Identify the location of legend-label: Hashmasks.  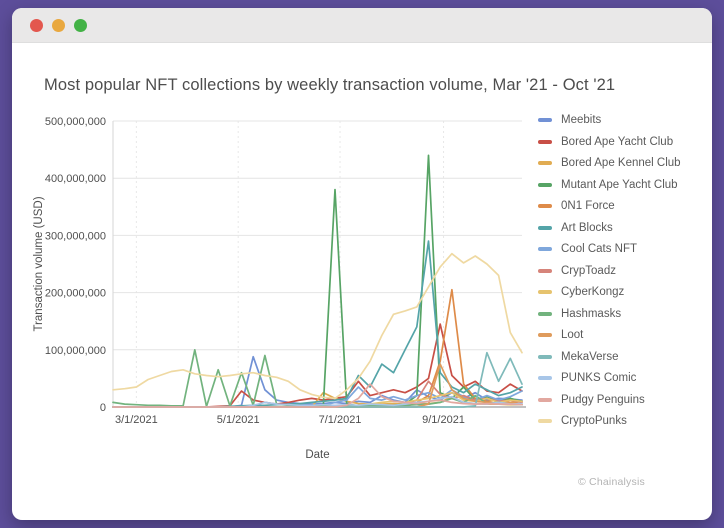
(591, 313).